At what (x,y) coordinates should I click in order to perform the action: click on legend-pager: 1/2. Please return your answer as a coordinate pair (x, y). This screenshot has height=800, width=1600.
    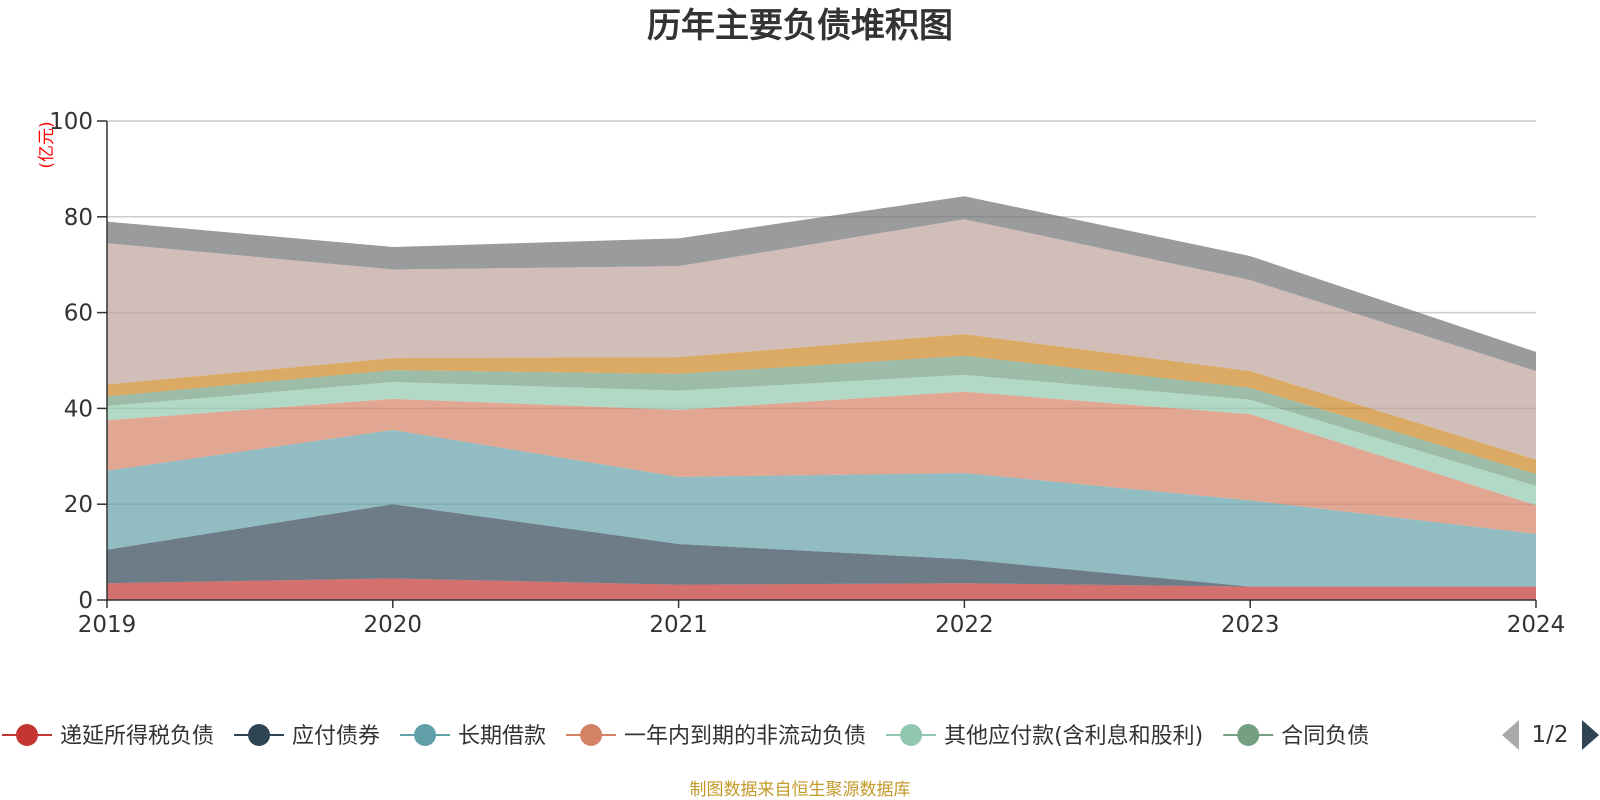
    Looking at the image, I should click on (1550, 735).